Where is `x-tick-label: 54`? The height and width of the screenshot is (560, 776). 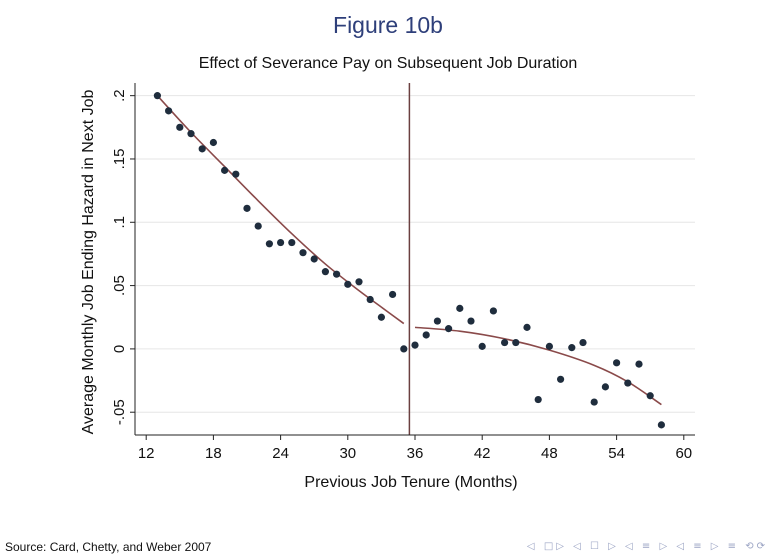 x-tick-label: 54 is located at coordinates (616, 453).